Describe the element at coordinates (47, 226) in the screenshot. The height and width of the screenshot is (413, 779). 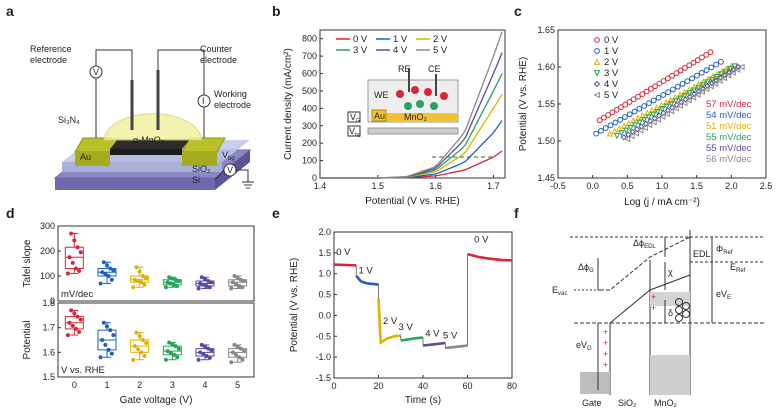
I see `d-top-ytick-label-3: 300` at that location.